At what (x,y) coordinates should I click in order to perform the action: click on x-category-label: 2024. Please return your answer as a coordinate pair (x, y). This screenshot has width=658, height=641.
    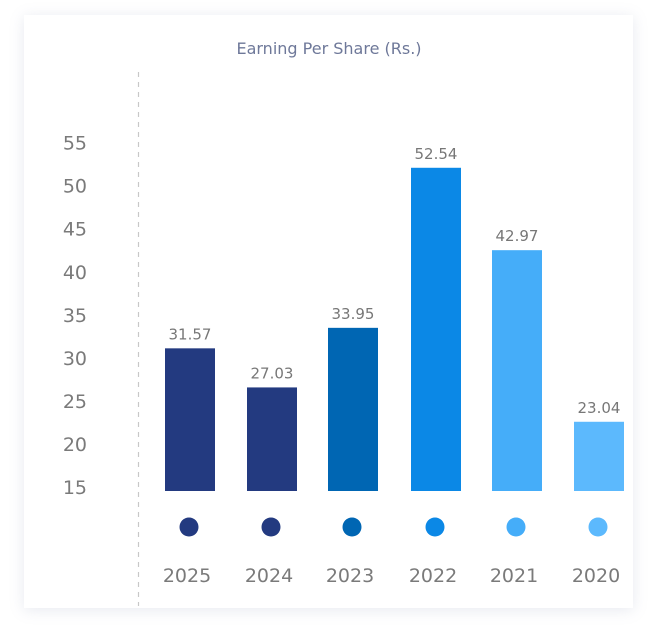
    Looking at the image, I should click on (269, 576).